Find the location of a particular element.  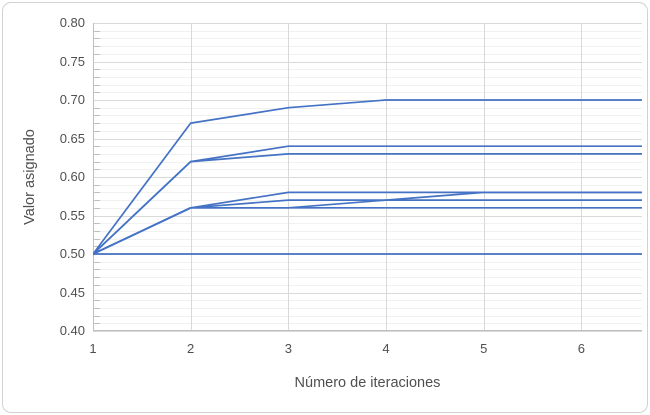

y-tick-label: 0.70 is located at coordinates (72, 99).